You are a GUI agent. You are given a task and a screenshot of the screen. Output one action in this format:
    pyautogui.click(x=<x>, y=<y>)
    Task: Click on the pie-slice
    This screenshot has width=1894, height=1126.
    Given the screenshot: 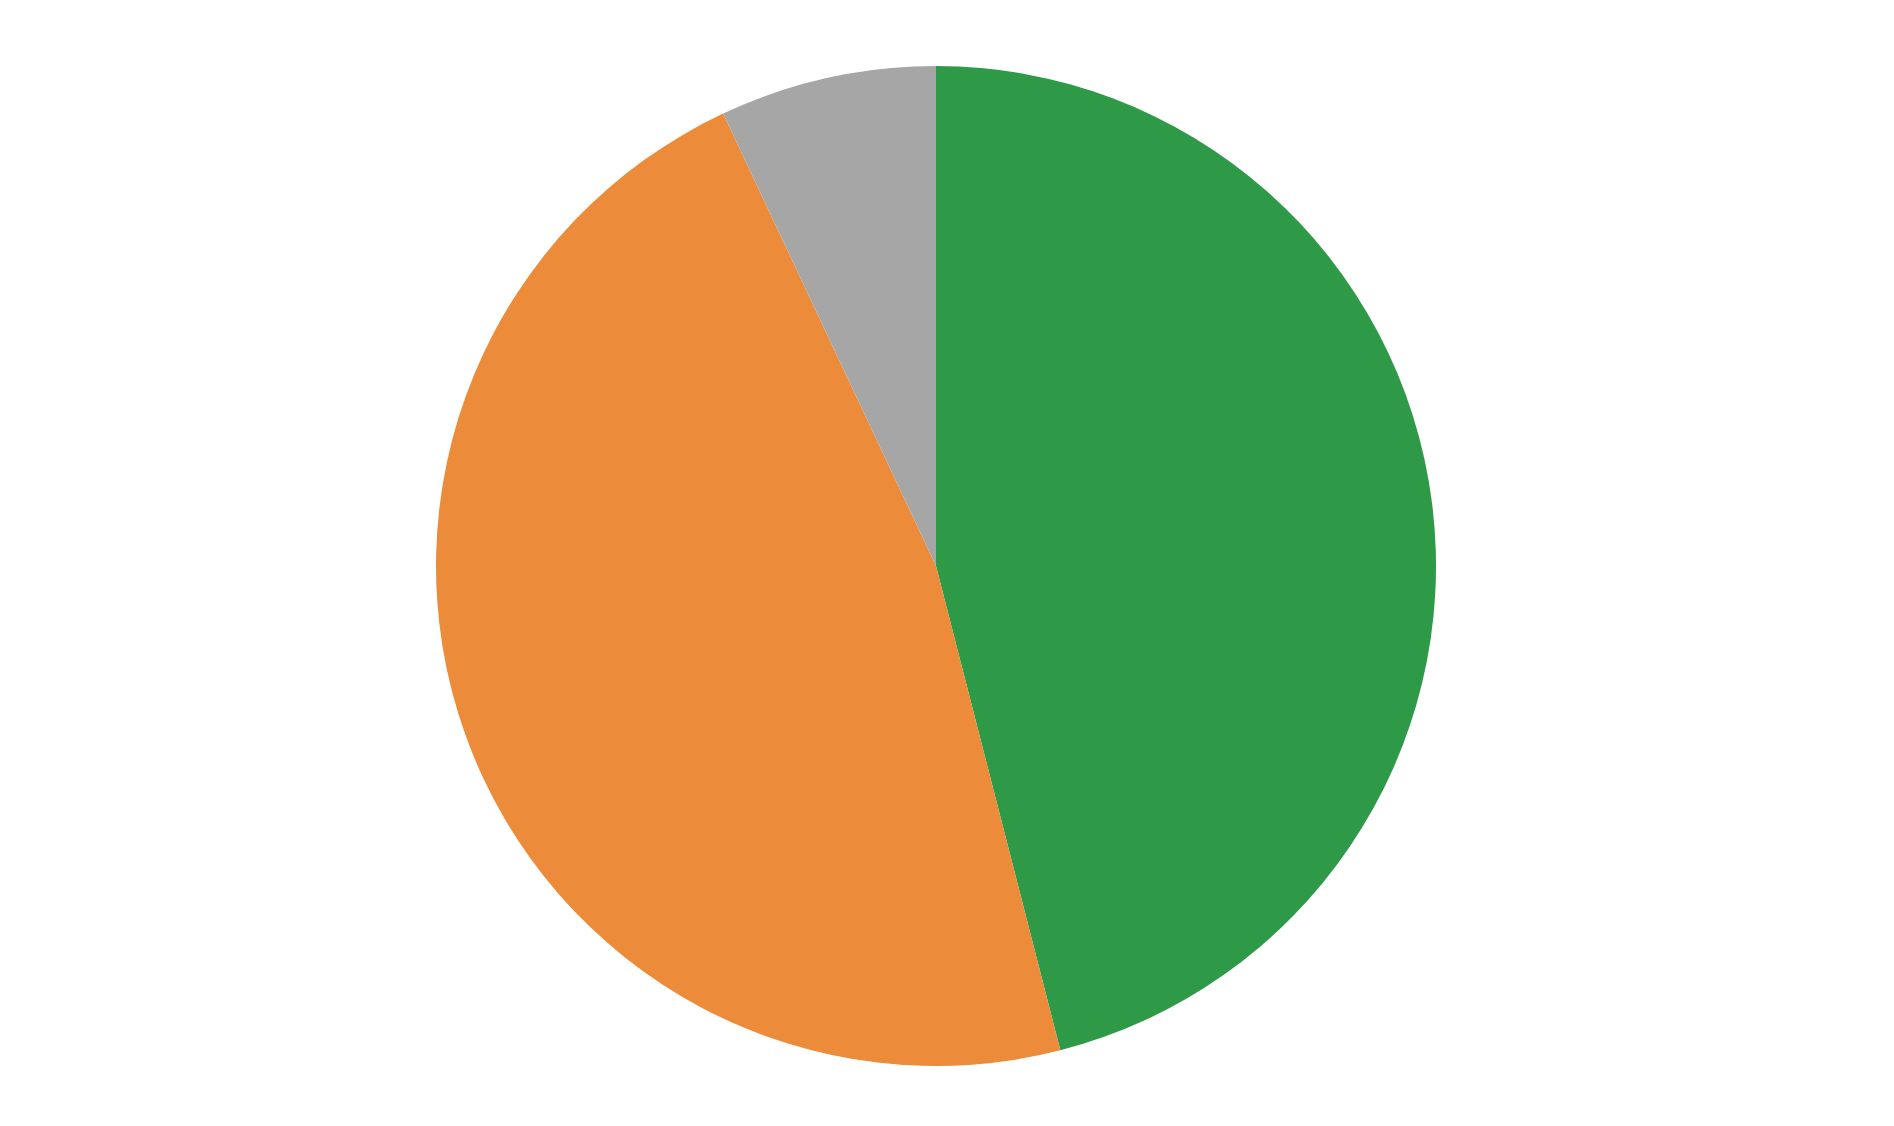 What is the action you would take?
    pyautogui.click(x=829, y=316)
    